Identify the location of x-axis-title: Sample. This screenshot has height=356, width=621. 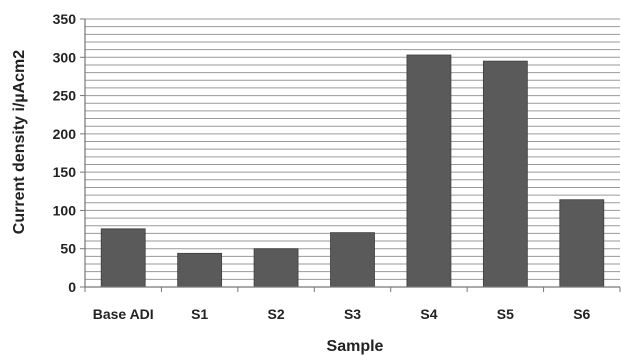
(355, 346).